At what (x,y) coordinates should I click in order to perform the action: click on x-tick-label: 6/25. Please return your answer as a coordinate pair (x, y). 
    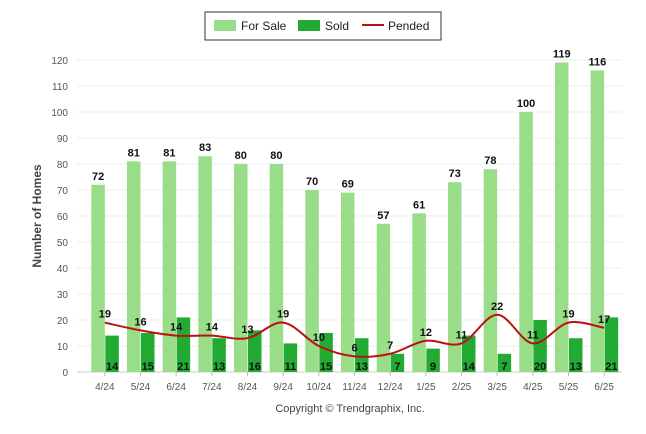
    Looking at the image, I should click on (604, 387).